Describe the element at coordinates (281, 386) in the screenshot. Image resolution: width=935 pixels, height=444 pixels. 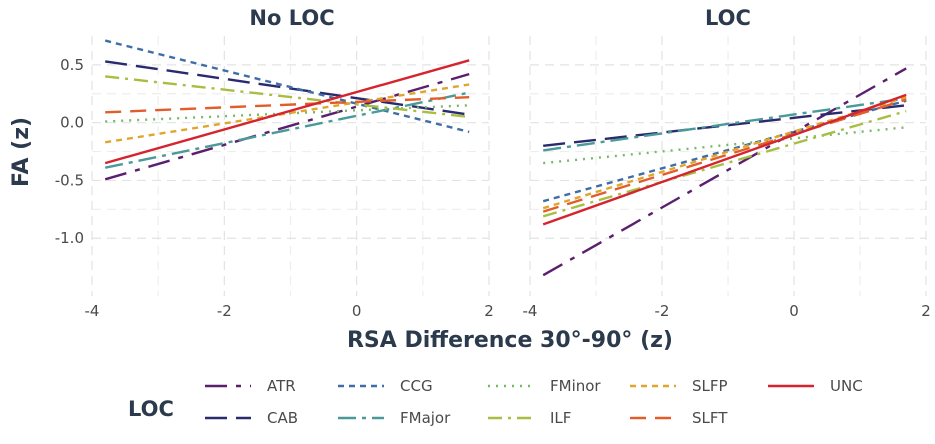
I see `legend-label-atr: ATR` at that location.